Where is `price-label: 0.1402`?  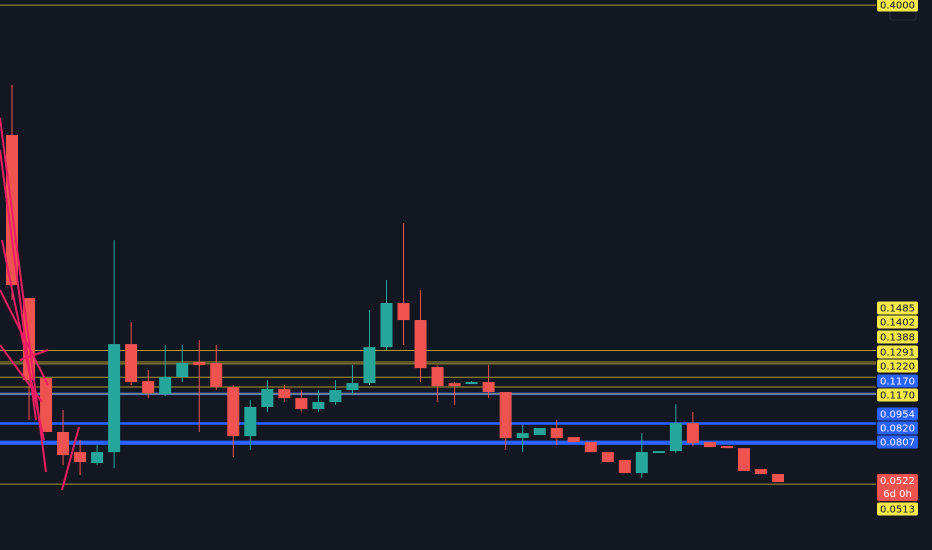 price-label: 0.1402 is located at coordinates (897, 323).